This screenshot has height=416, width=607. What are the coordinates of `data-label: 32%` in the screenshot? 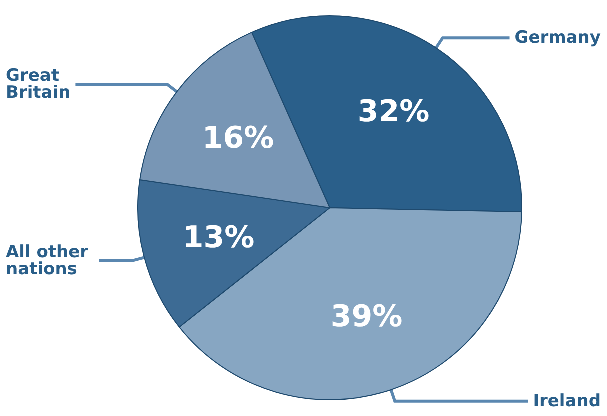 It's located at (394, 112).